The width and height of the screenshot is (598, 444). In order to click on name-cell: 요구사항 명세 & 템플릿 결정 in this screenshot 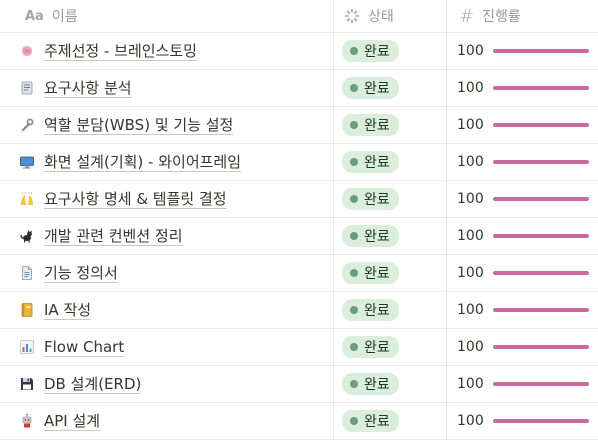, I will do `click(166, 199)`.